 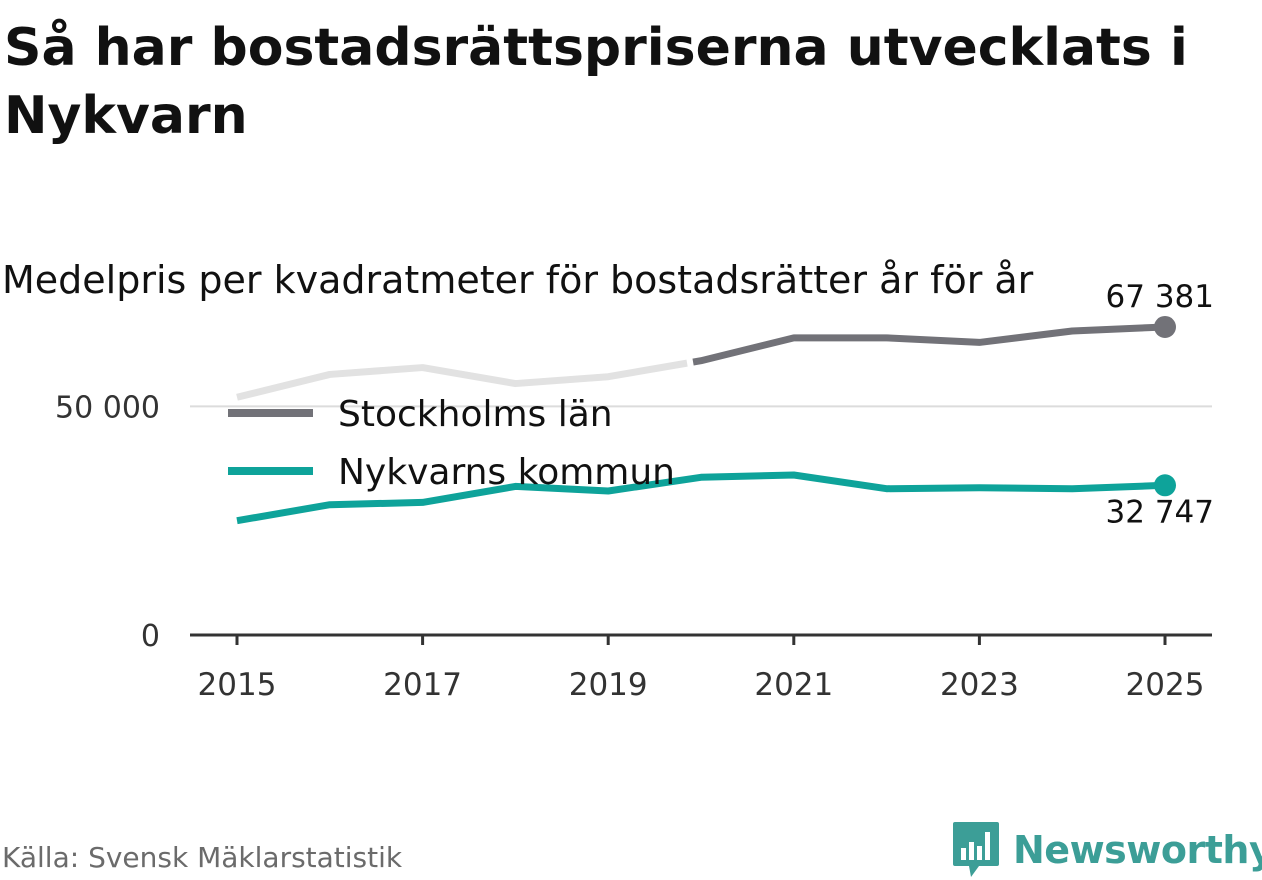 What do you see at coordinates (107, 407) in the screenshot?
I see `y-tick-label: 50 000` at bounding box center [107, 407].